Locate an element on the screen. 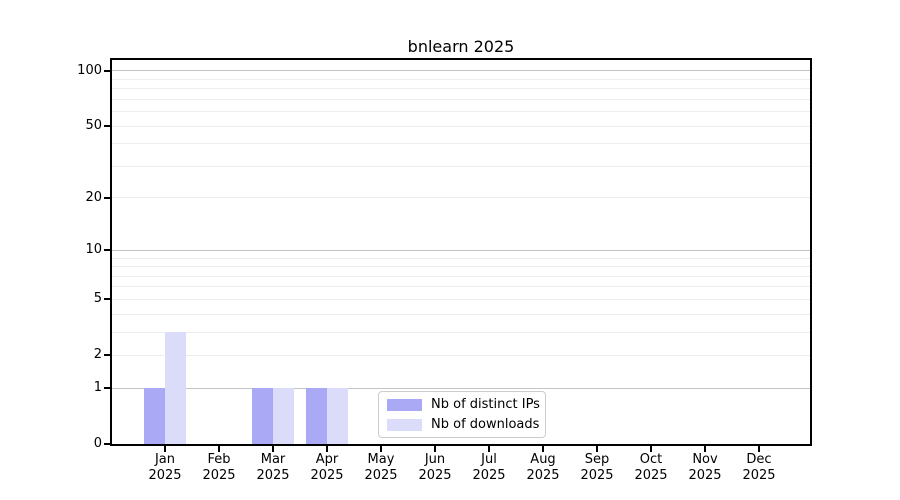 This screenshot has height=500, width=900. x-tick-label-jan: Jan 2025 is located at coordinates (165, 468).